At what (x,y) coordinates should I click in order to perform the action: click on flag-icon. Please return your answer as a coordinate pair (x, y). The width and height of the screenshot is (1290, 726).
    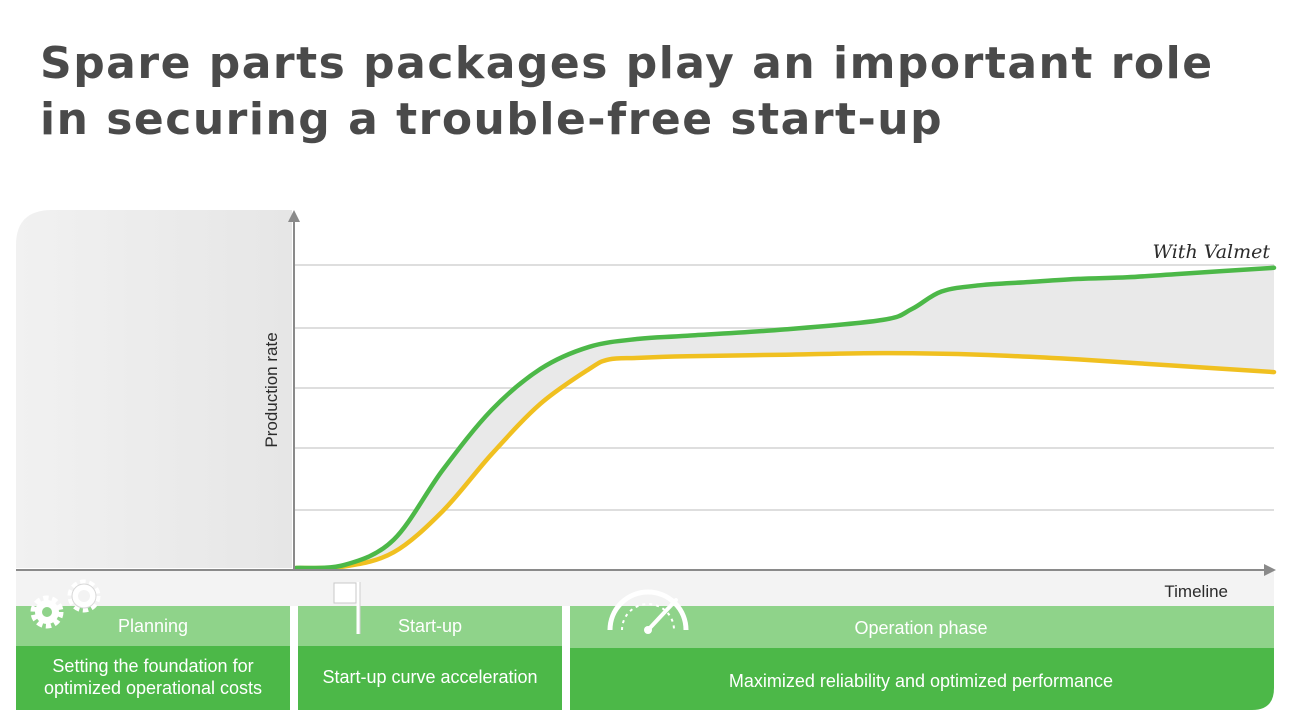
    Looking at the image, I should click on (347, 608).